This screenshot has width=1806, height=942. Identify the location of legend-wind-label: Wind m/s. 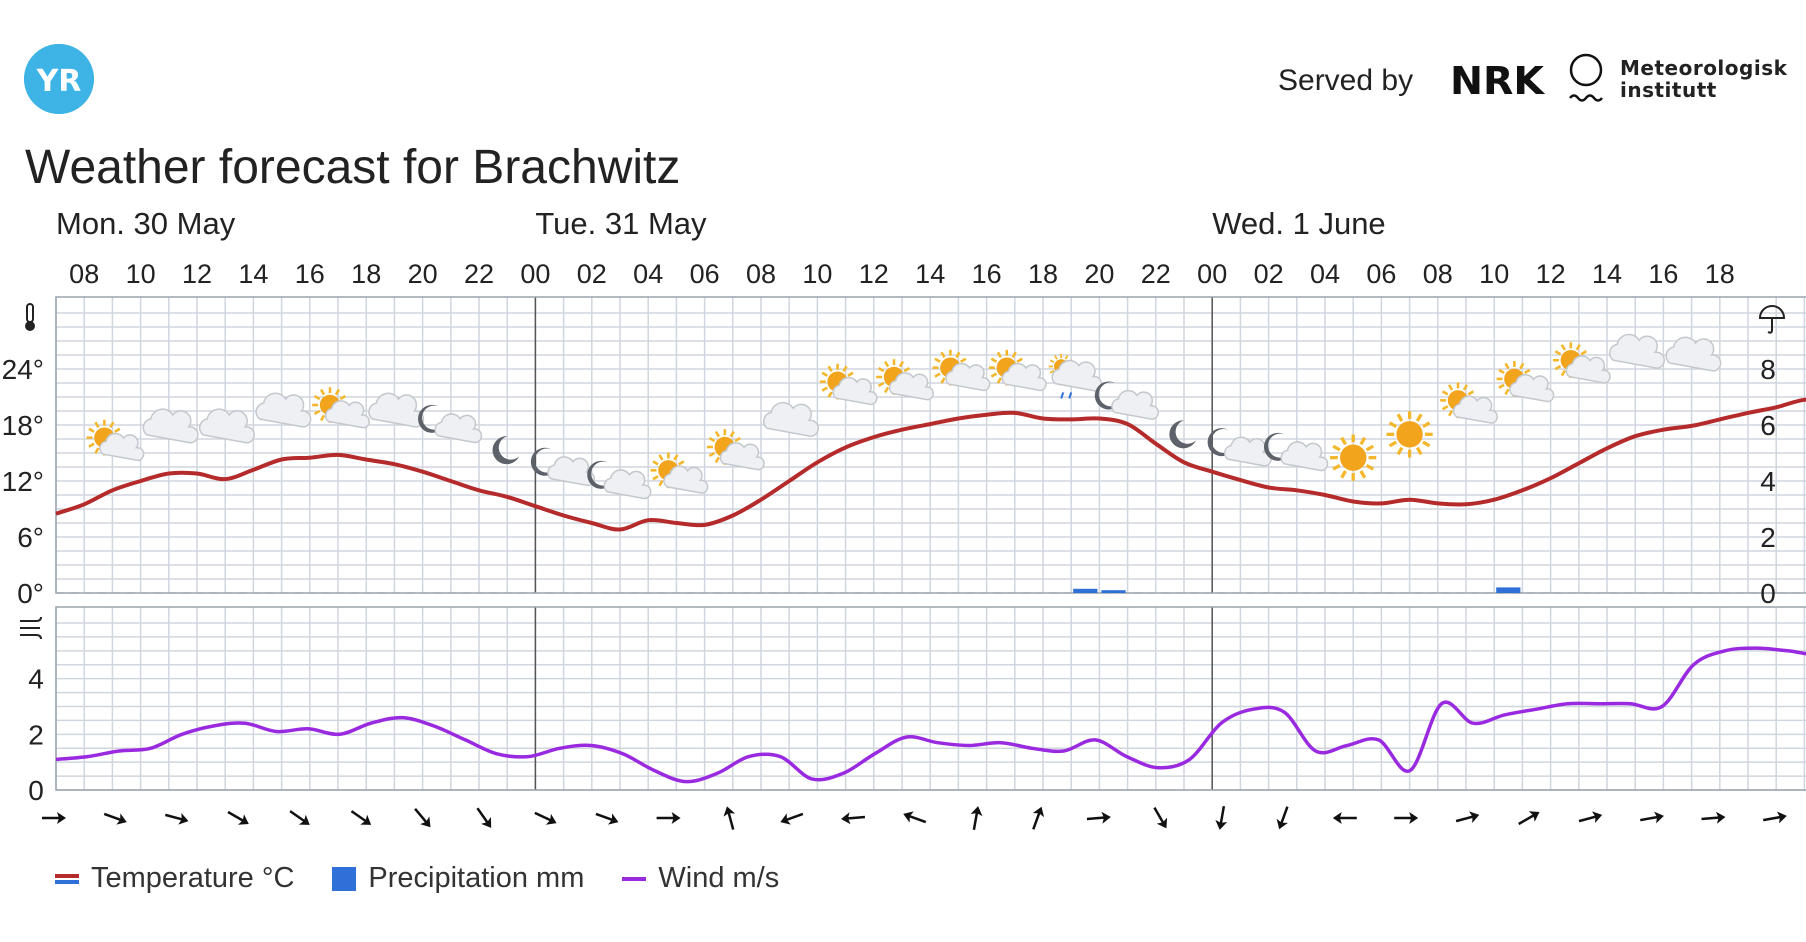
(719, 878).